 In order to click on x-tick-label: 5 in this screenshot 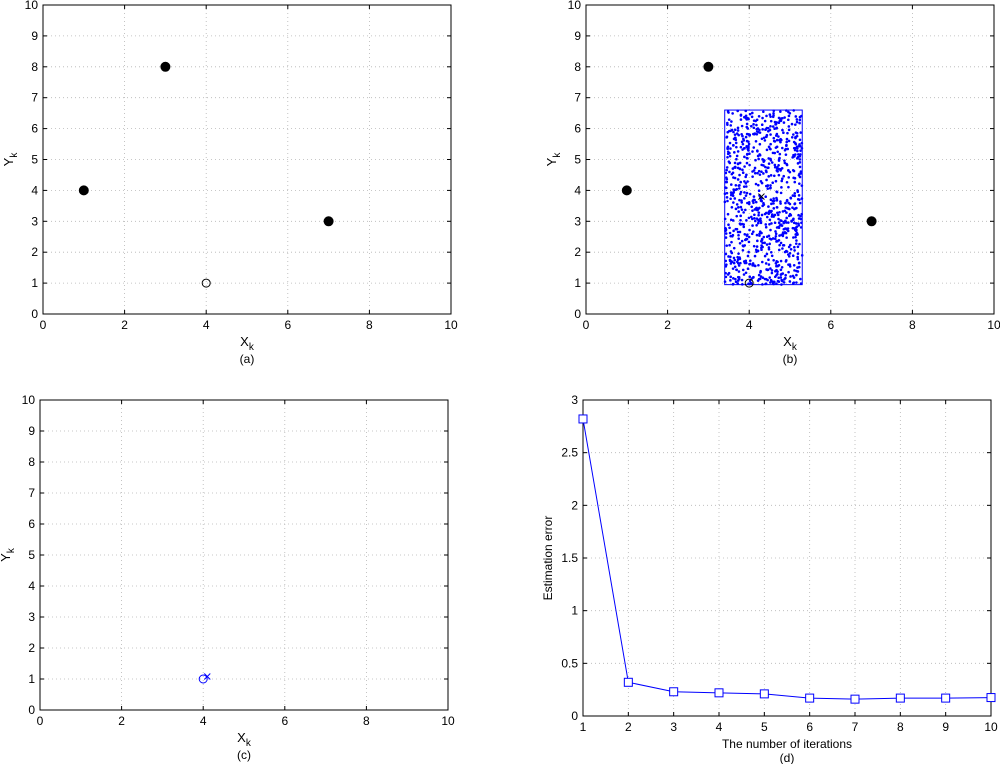, I will do `click(764, 727)`.